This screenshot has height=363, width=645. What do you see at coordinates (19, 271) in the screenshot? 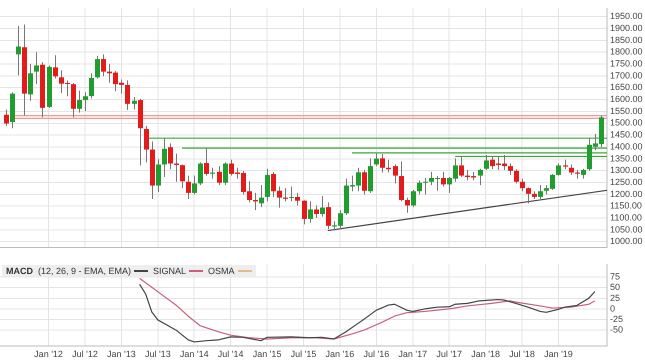
I see `legend-title: MACD` at bounding box center [19, 271].